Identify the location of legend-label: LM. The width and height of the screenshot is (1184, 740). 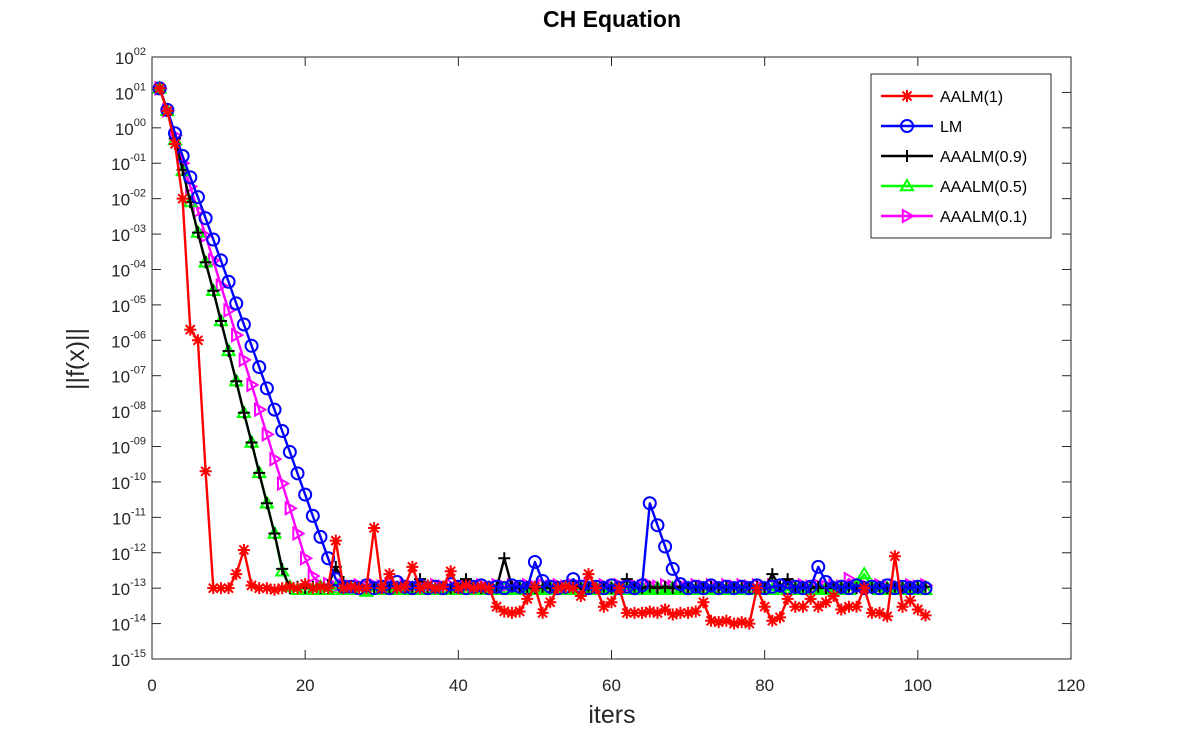
(951, 127).